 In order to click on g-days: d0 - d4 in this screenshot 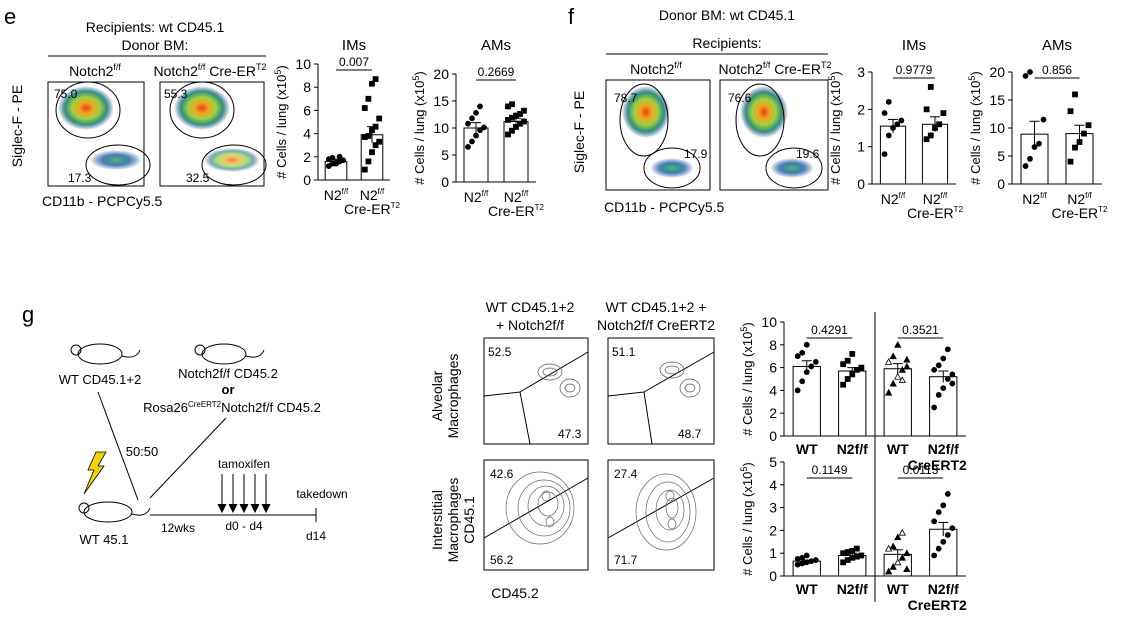, I will do `click(244, 526)`.